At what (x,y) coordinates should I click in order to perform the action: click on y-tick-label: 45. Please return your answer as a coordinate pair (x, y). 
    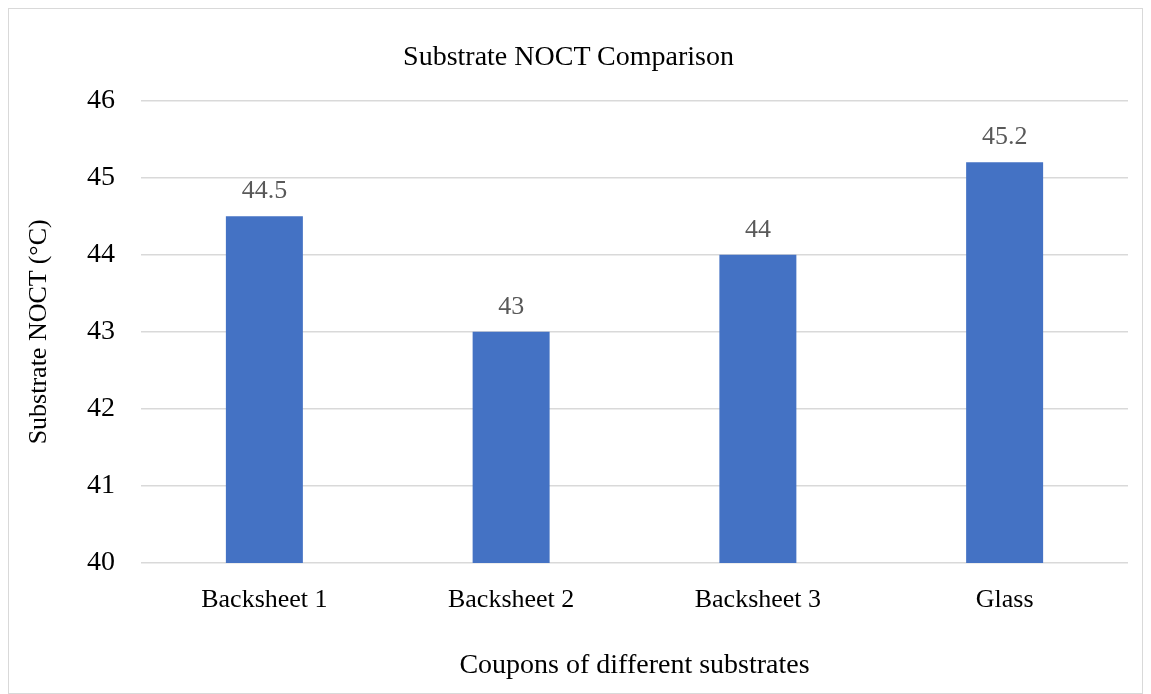
    Looking at the image, I should click on (101, 176).